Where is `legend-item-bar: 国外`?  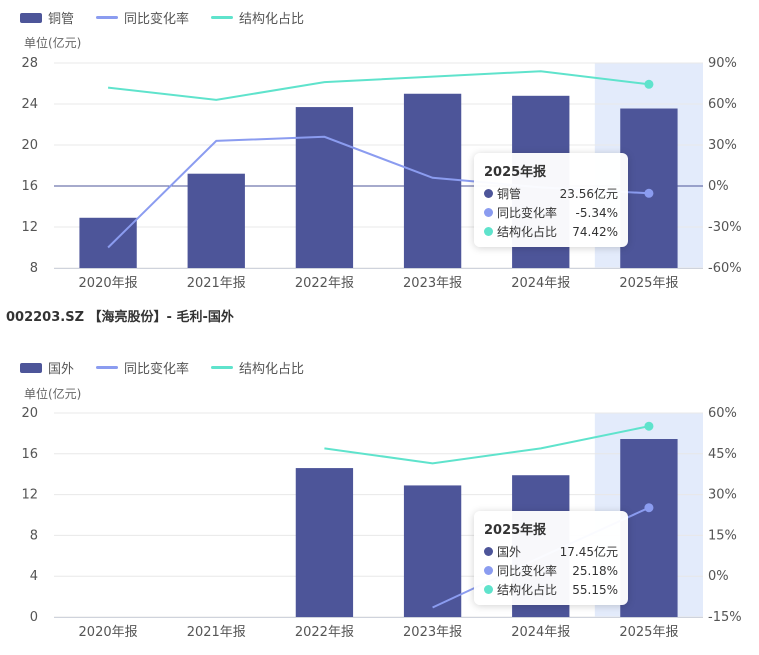 legend-item-bar: 国外 is located at coordinates (47, 367).